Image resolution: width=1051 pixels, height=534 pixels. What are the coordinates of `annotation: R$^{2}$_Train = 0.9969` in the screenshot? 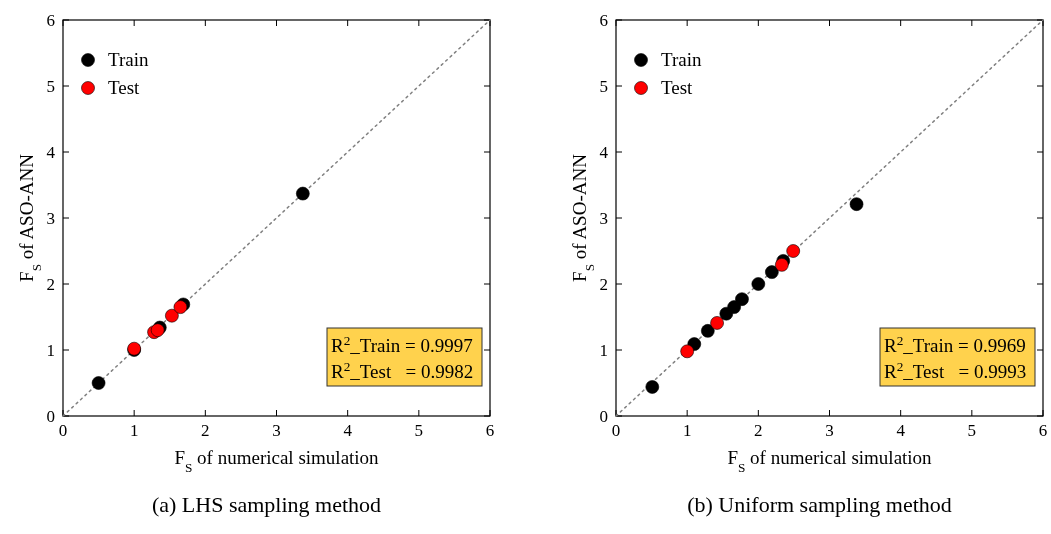 It's located at (955, 344).